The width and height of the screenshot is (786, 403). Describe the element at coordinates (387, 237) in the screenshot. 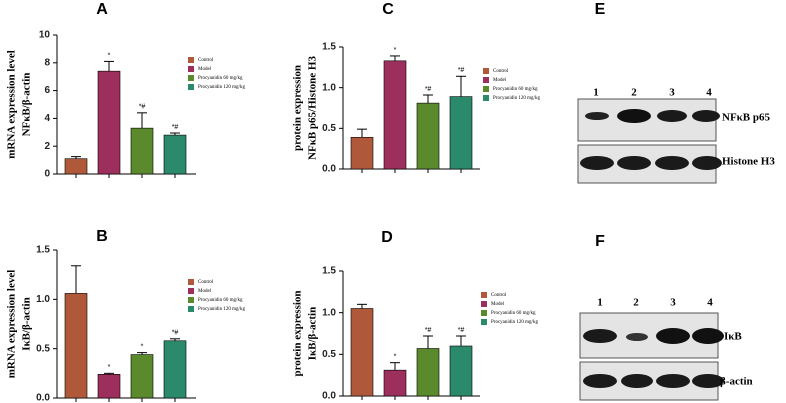

I see `panel-letter: D` at that location.